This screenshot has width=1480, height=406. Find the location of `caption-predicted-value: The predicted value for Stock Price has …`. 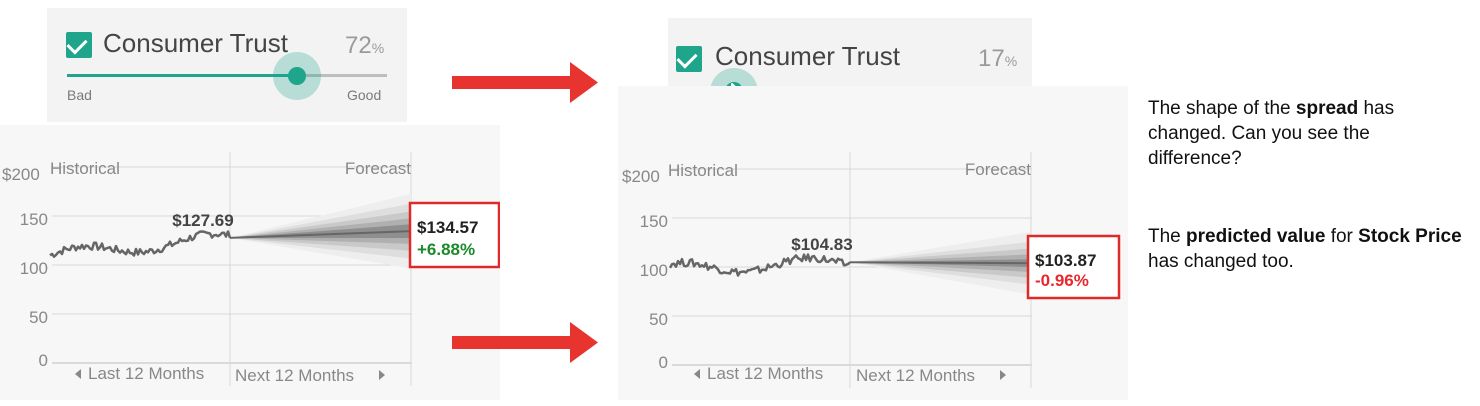

caption-predicted-value: The predicted value for Stock Price has … is located at coordinates (1313, 249).